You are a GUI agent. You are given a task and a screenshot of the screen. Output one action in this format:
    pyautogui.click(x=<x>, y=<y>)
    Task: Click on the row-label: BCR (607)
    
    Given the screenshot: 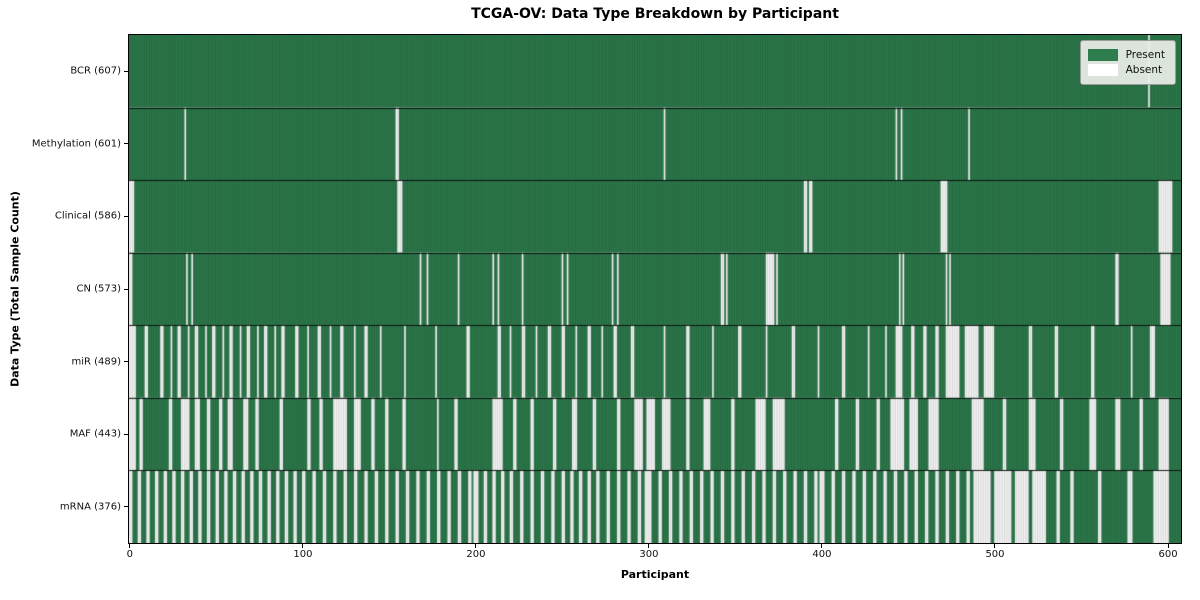 What is the action you would take?
    pyautogui.click(x=95, y=71)
    